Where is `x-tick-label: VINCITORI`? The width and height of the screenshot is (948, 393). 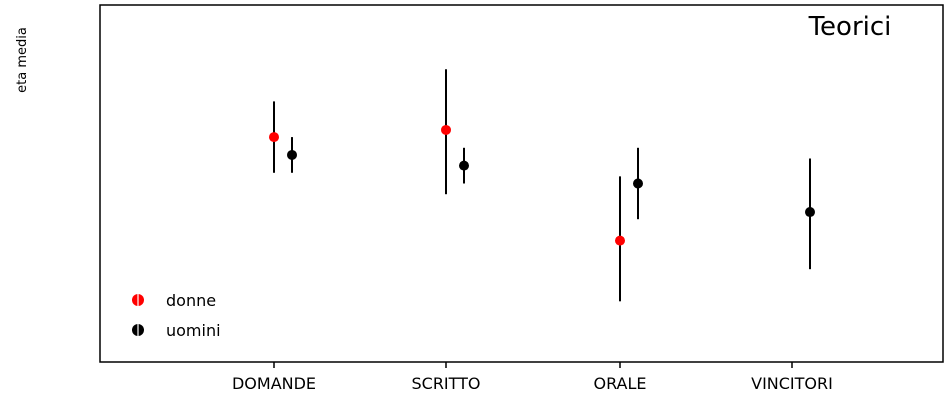
x-tick-label: VINCITORI is located at coordinates (792, 383).